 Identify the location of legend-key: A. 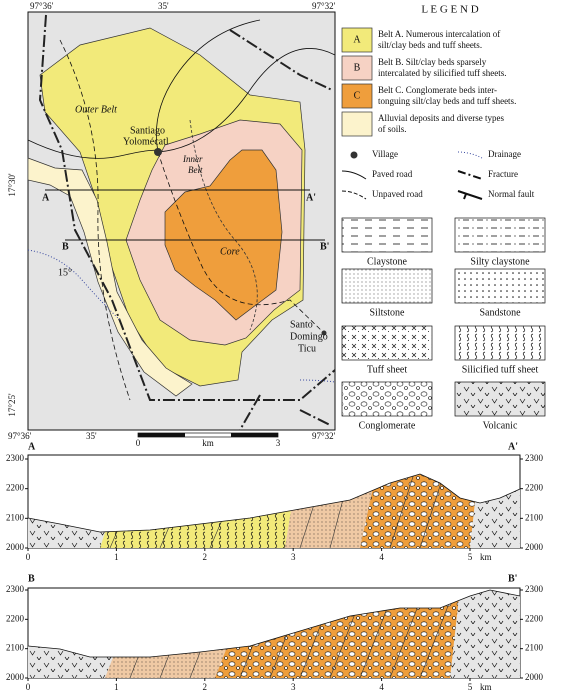
(357, 39).